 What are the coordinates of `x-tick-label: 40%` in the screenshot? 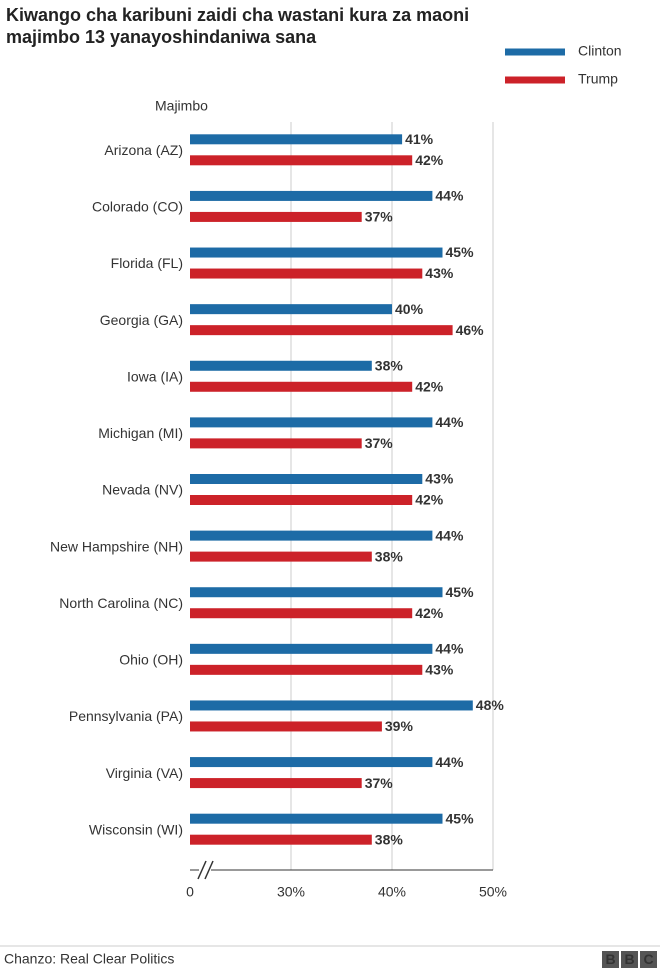 It's located at (392, 892).